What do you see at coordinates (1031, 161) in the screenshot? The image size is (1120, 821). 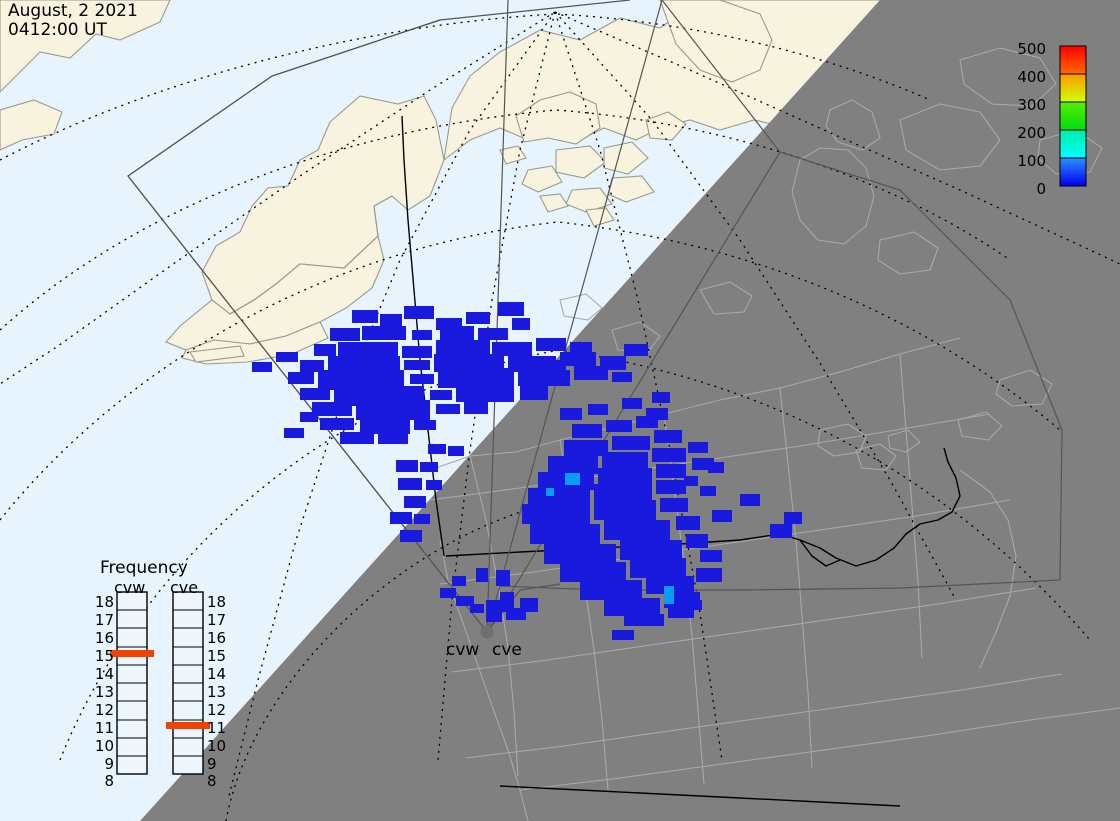 I see `colorbar-tick-100: 100` at bounding box center [1031, 161].